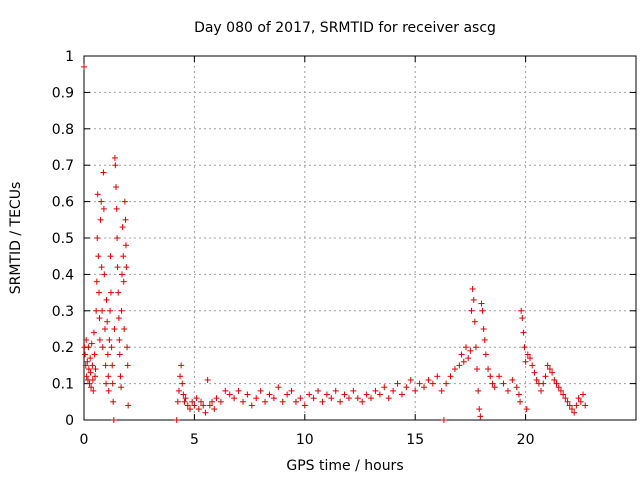 The width and height of the screenshot is (640, 480). I want to click on y-axis-label: SRMTID / TECUs, so click(16, 238).